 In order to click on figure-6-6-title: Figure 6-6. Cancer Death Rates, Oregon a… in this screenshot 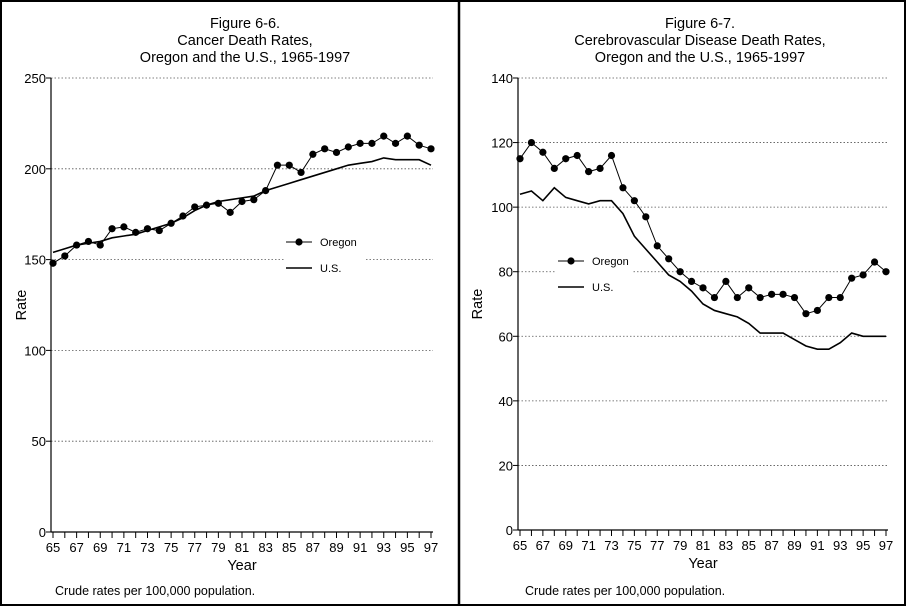, I will do `click(245, 41)`.